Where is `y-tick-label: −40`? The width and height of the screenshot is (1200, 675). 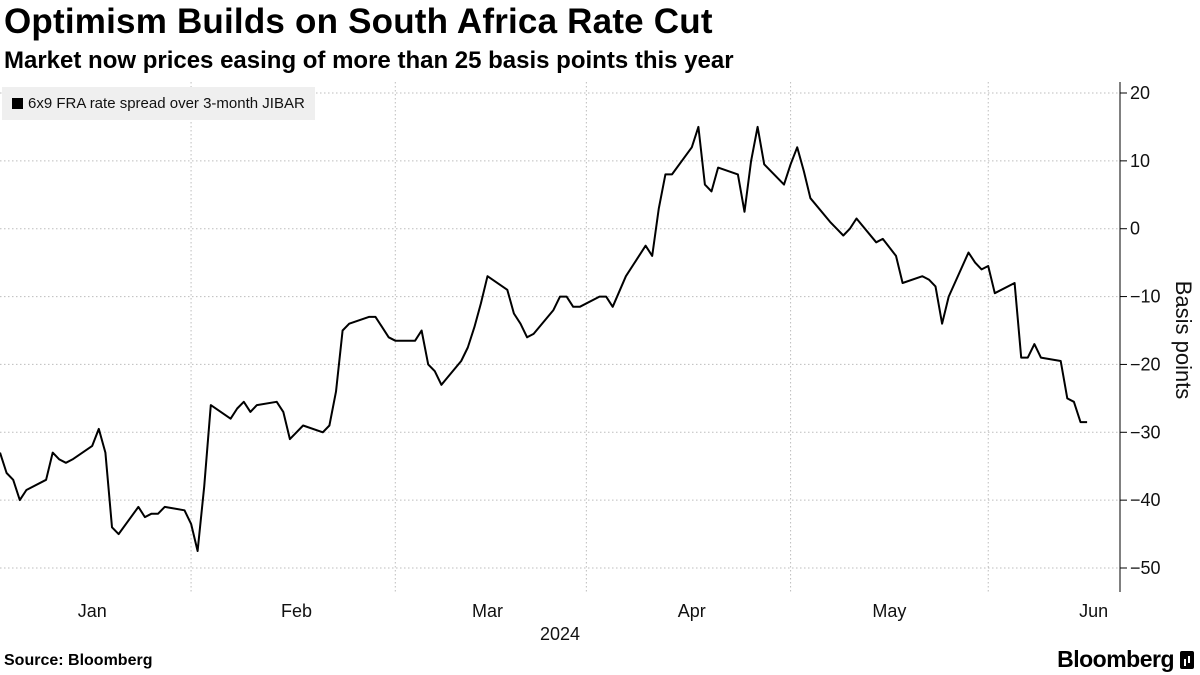
y-tick-label: −40 is located at coordinates (1145, 500).